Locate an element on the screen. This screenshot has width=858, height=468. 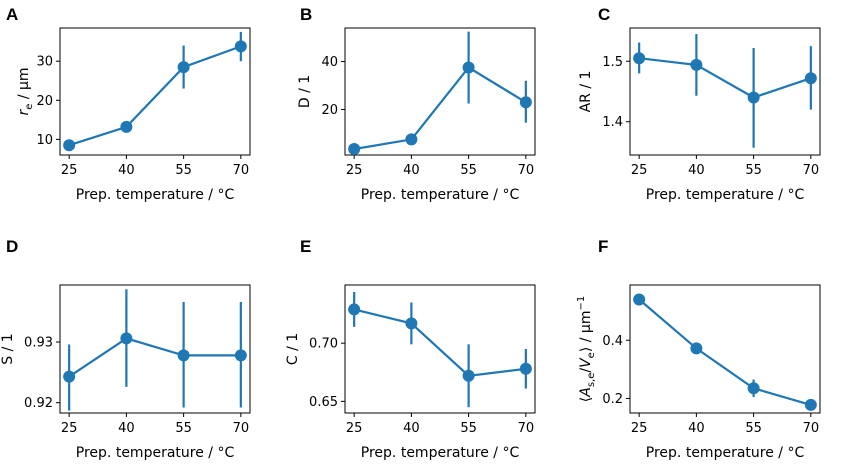
panel-B: B 25 40 55 70 20 40 Prep. temperature / °C D / 1 is located at coordinates (416, 104).